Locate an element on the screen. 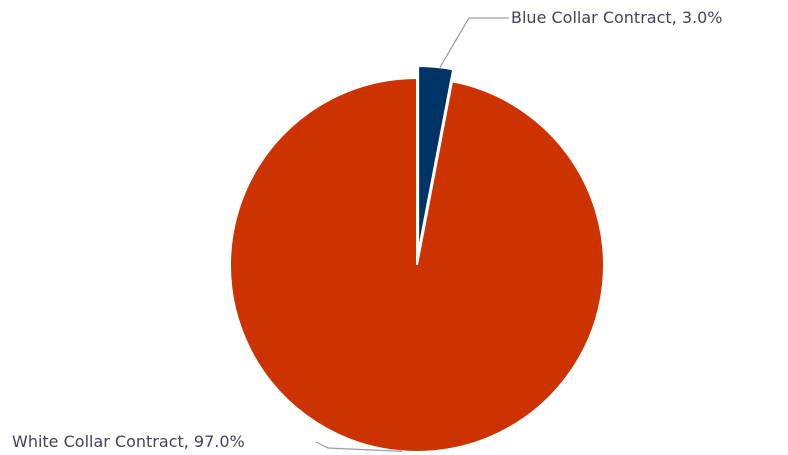 The width and height of the screenshot is (788, 455). leader-line-white-collar-contract is located at coordinates (359, 447).